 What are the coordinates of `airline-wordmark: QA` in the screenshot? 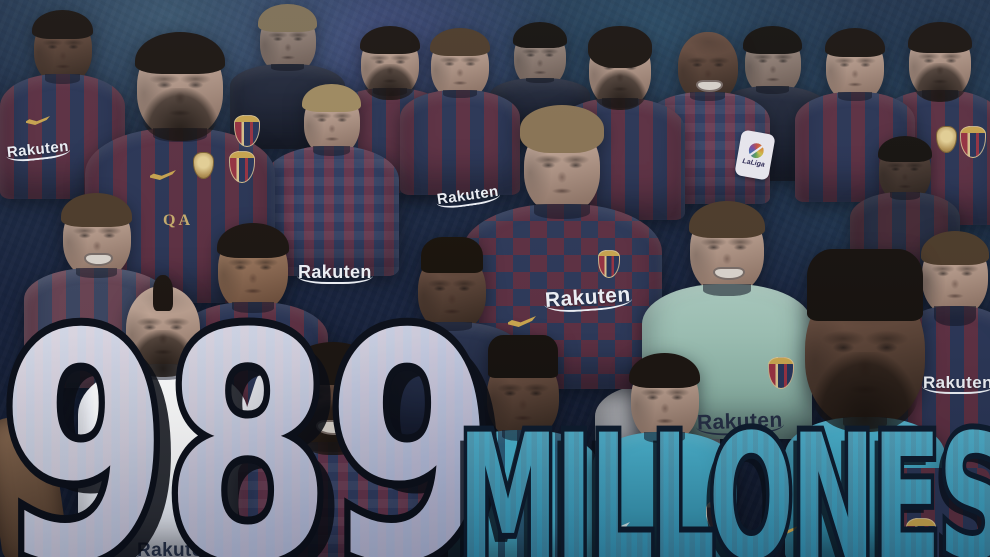 It's located at (178, 220).